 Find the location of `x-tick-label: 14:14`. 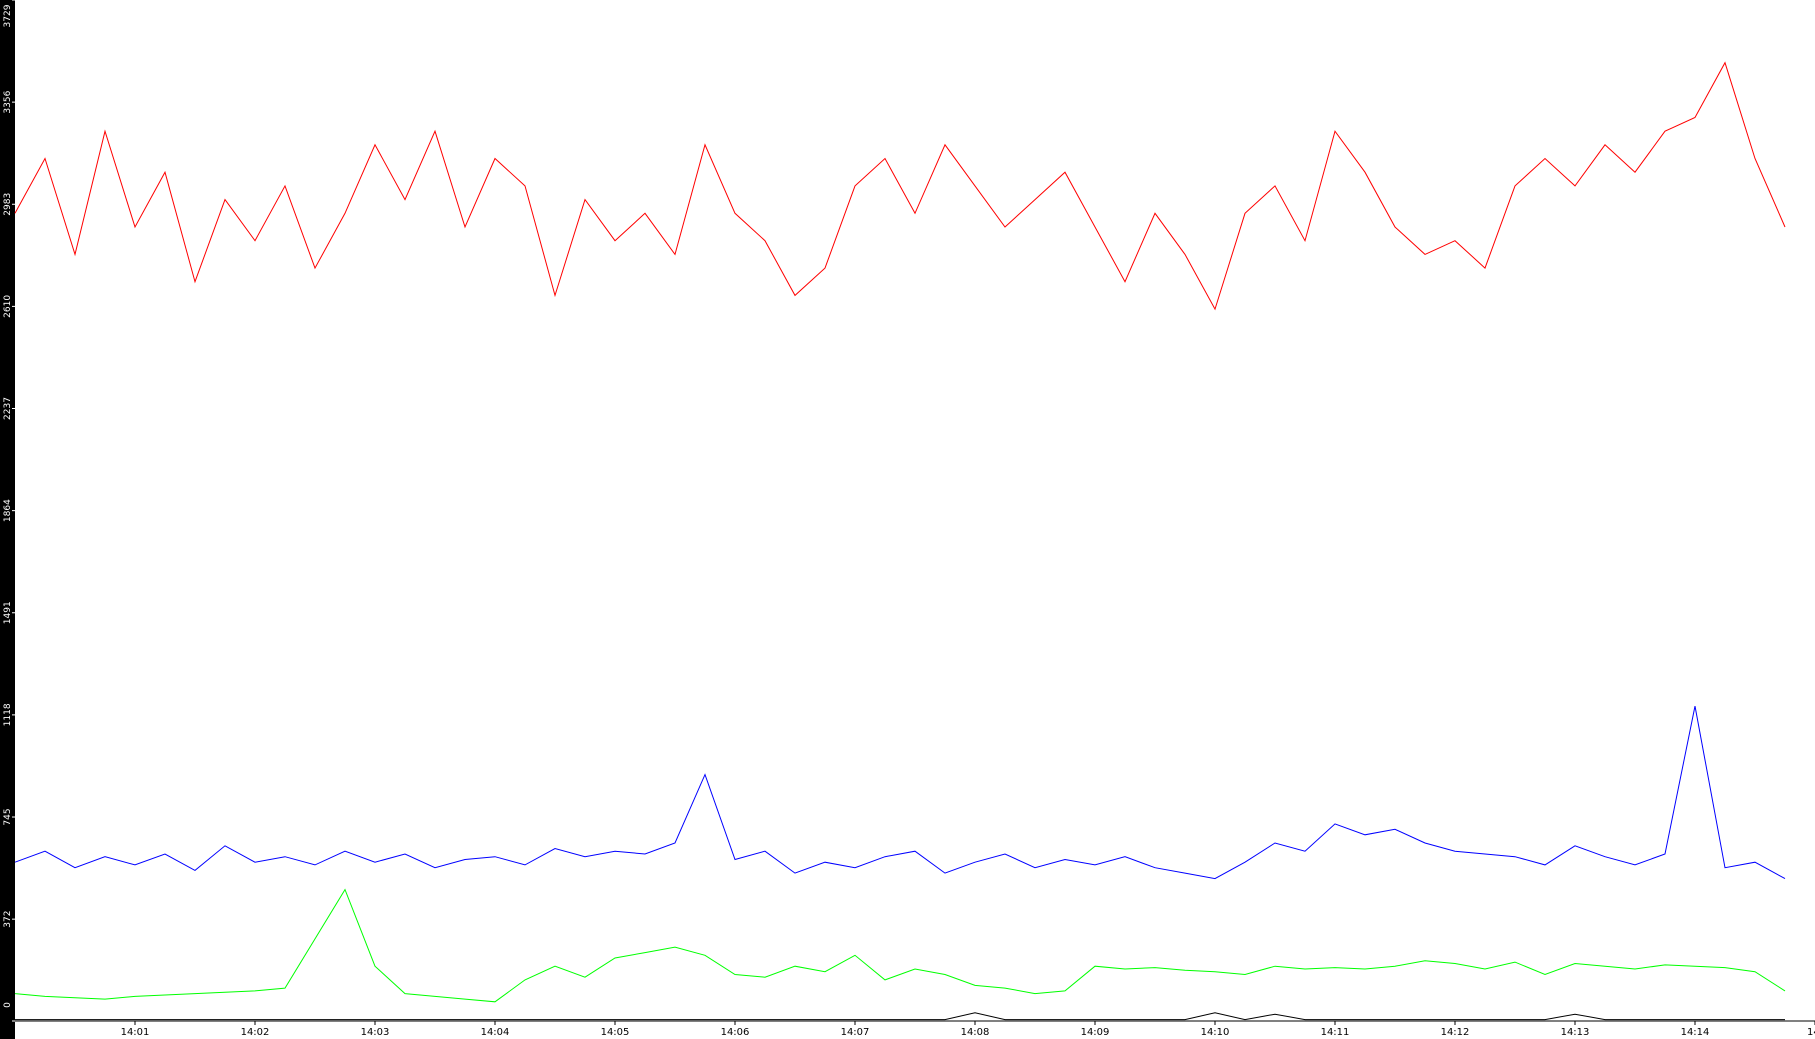

x-tick-label: 14:14 is located at coordinates (1695, 1032).